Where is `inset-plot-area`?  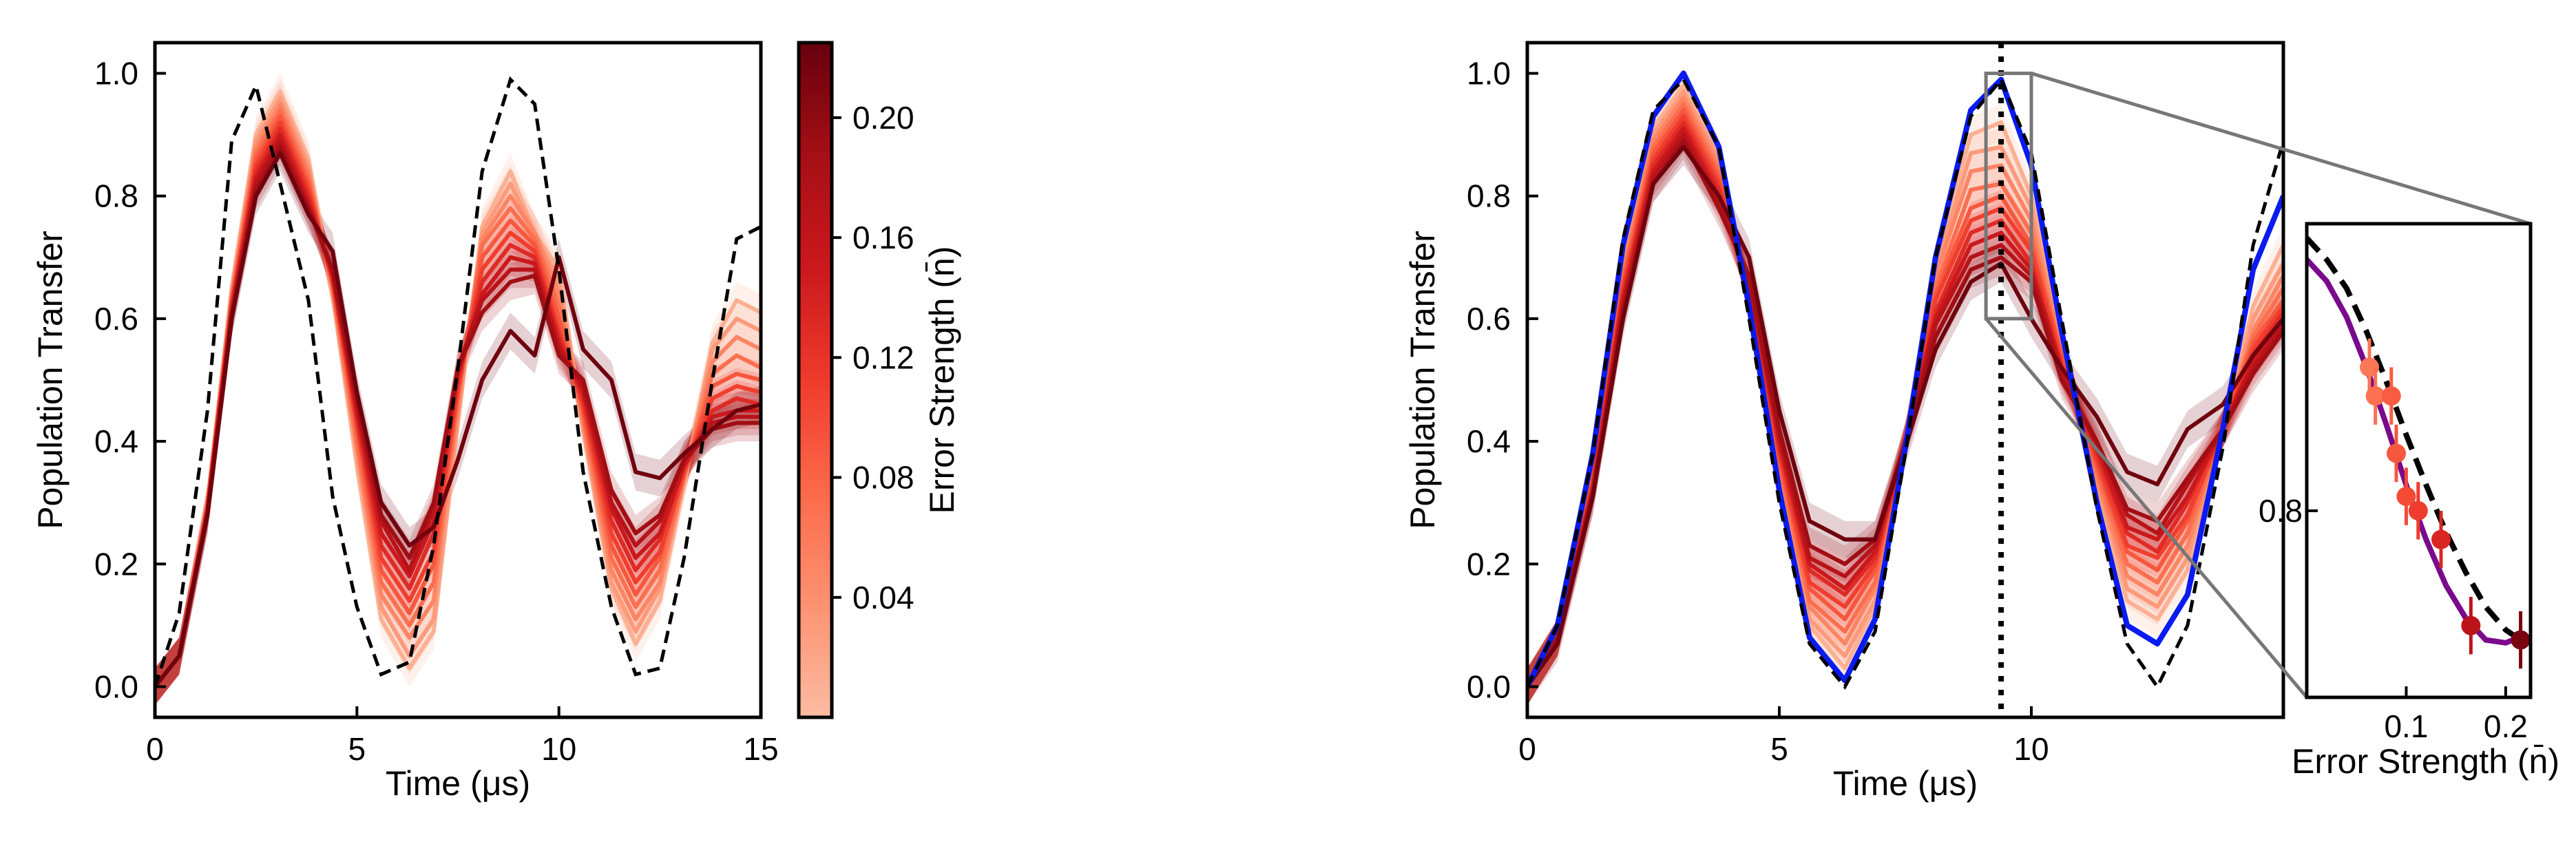
inset-plot-area is located at coordinates (2419, 452).